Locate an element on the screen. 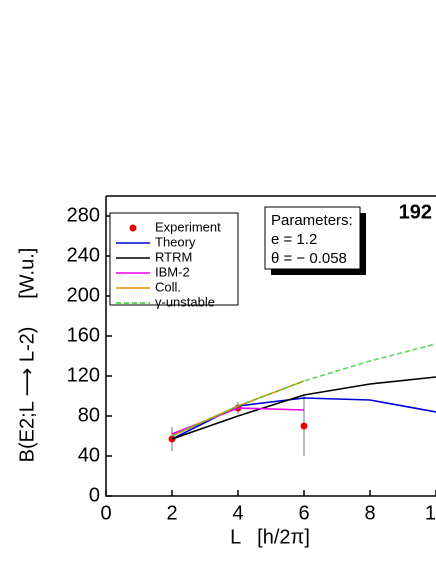 The height and width of the screenshot is (564, 436). param-text: e = 1.2 is located at coordinates (294, 239).